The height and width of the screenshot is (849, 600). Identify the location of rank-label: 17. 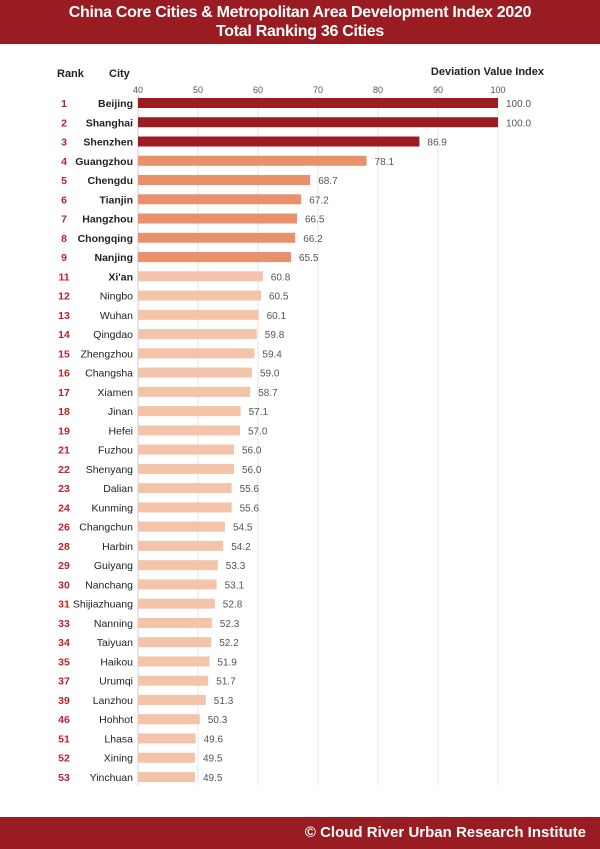
(64, 393).